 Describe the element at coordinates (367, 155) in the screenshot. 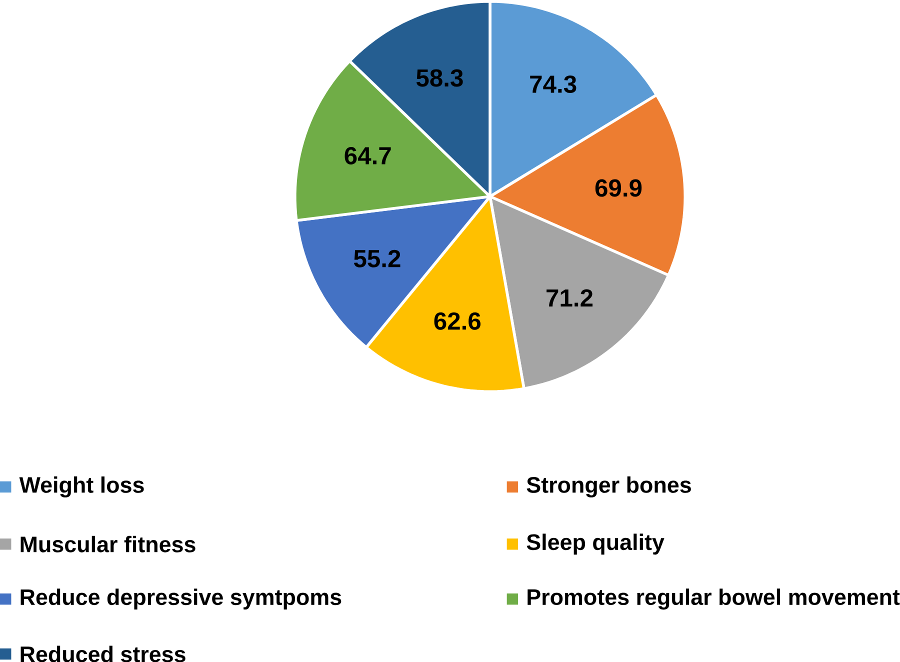

I see `data-label: 64.7` at that location.